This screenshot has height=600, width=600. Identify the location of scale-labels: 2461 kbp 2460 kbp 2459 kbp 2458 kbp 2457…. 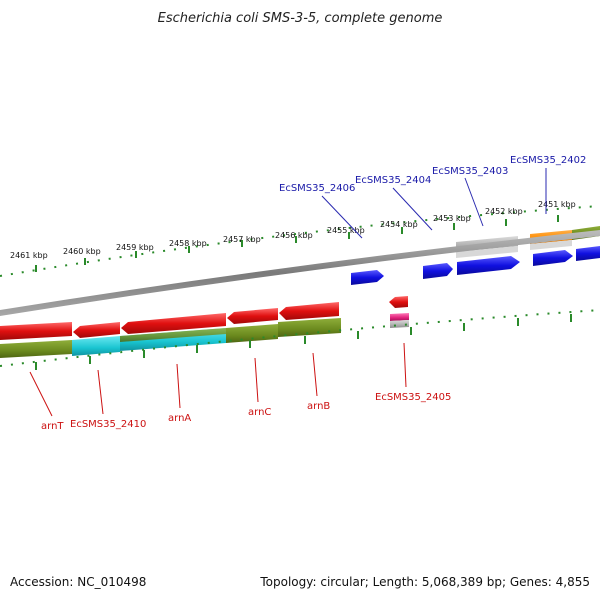
(293, 230).